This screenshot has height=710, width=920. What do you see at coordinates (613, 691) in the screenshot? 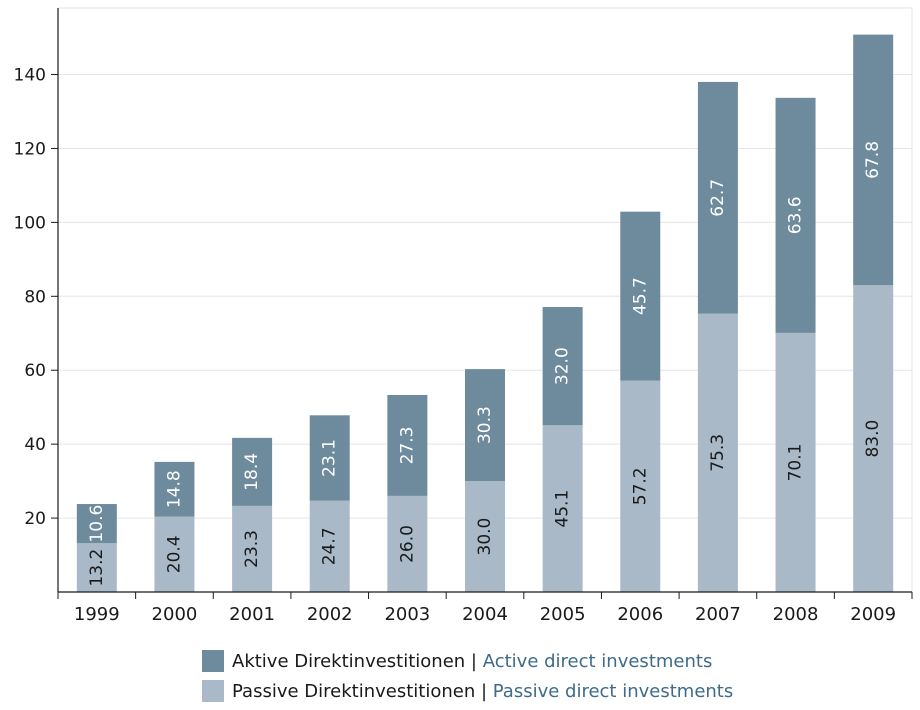
I see `legend-label-passive-en: Passive direct investments` at bounding box center [613, 691].